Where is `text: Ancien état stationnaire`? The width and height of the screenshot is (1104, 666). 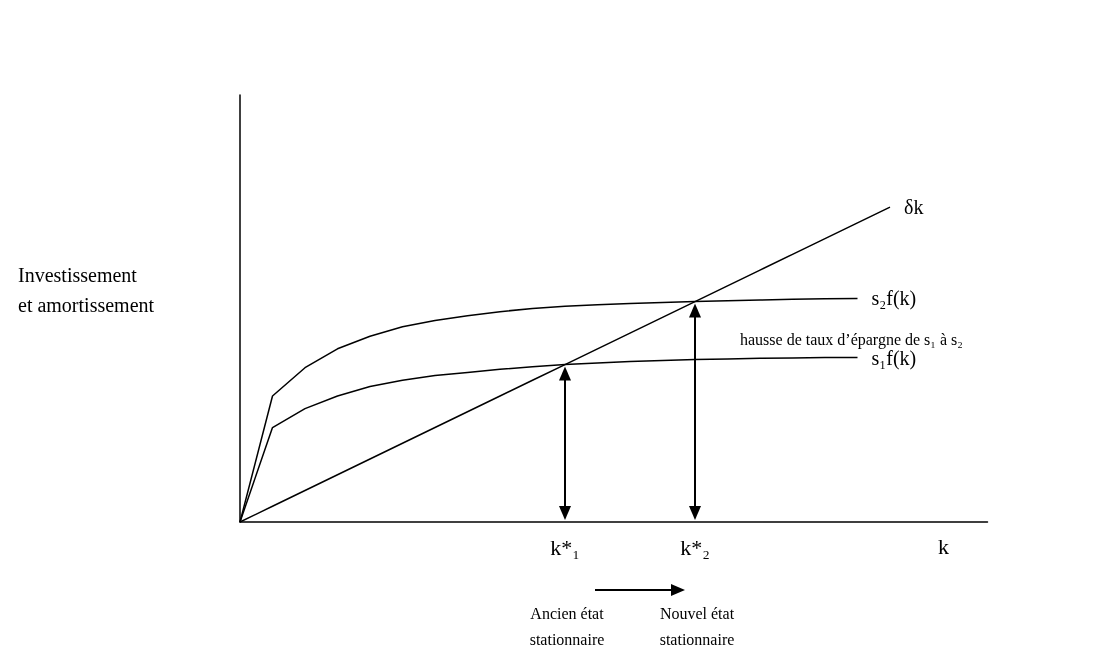 text: Ancien état stationnaire is located at coordinates (567, 626).